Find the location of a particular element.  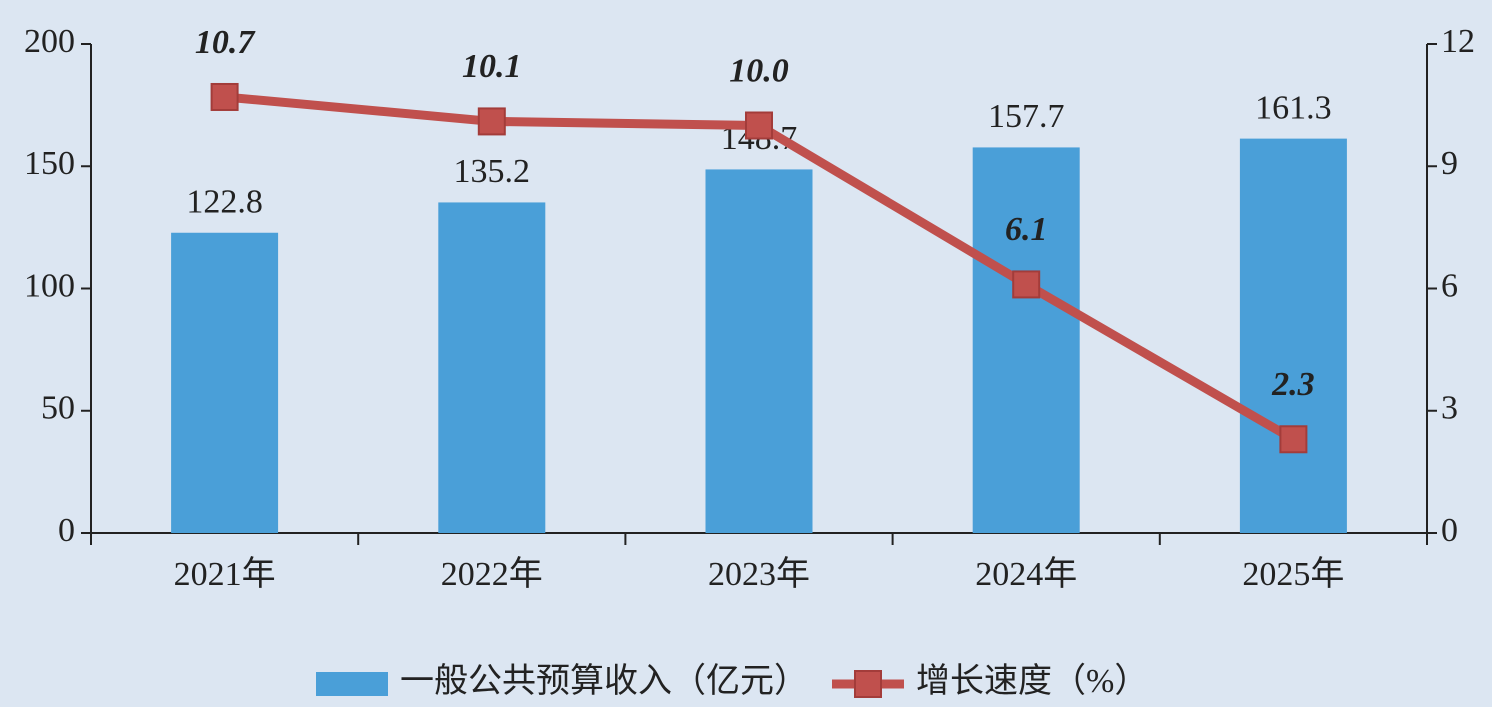

y2-tick-label: 6 is located at coordinates (1449, 285).